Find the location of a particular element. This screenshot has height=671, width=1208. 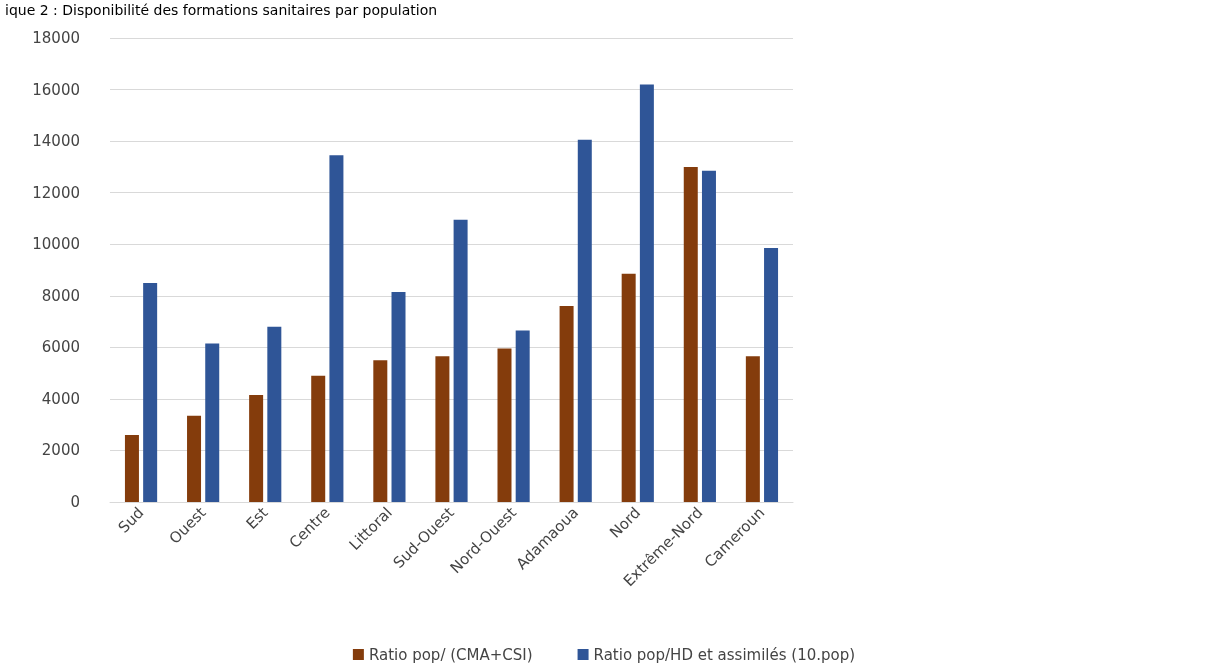

y-tick-label: 4000 is located at coordinates (60, 398).